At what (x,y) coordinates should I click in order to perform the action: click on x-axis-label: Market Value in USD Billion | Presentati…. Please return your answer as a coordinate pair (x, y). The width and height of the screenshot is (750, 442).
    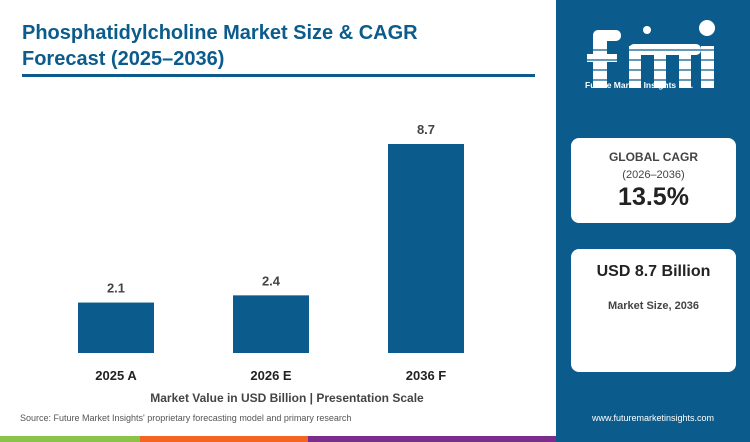
    Looking at the image, I should click on (287, 398).